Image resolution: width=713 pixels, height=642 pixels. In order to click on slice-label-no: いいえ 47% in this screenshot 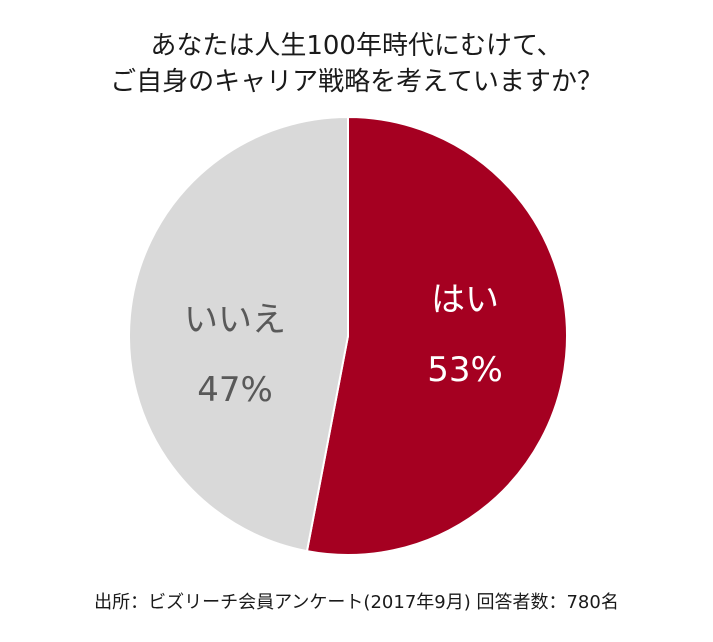, I will do `click(235, 355)`.